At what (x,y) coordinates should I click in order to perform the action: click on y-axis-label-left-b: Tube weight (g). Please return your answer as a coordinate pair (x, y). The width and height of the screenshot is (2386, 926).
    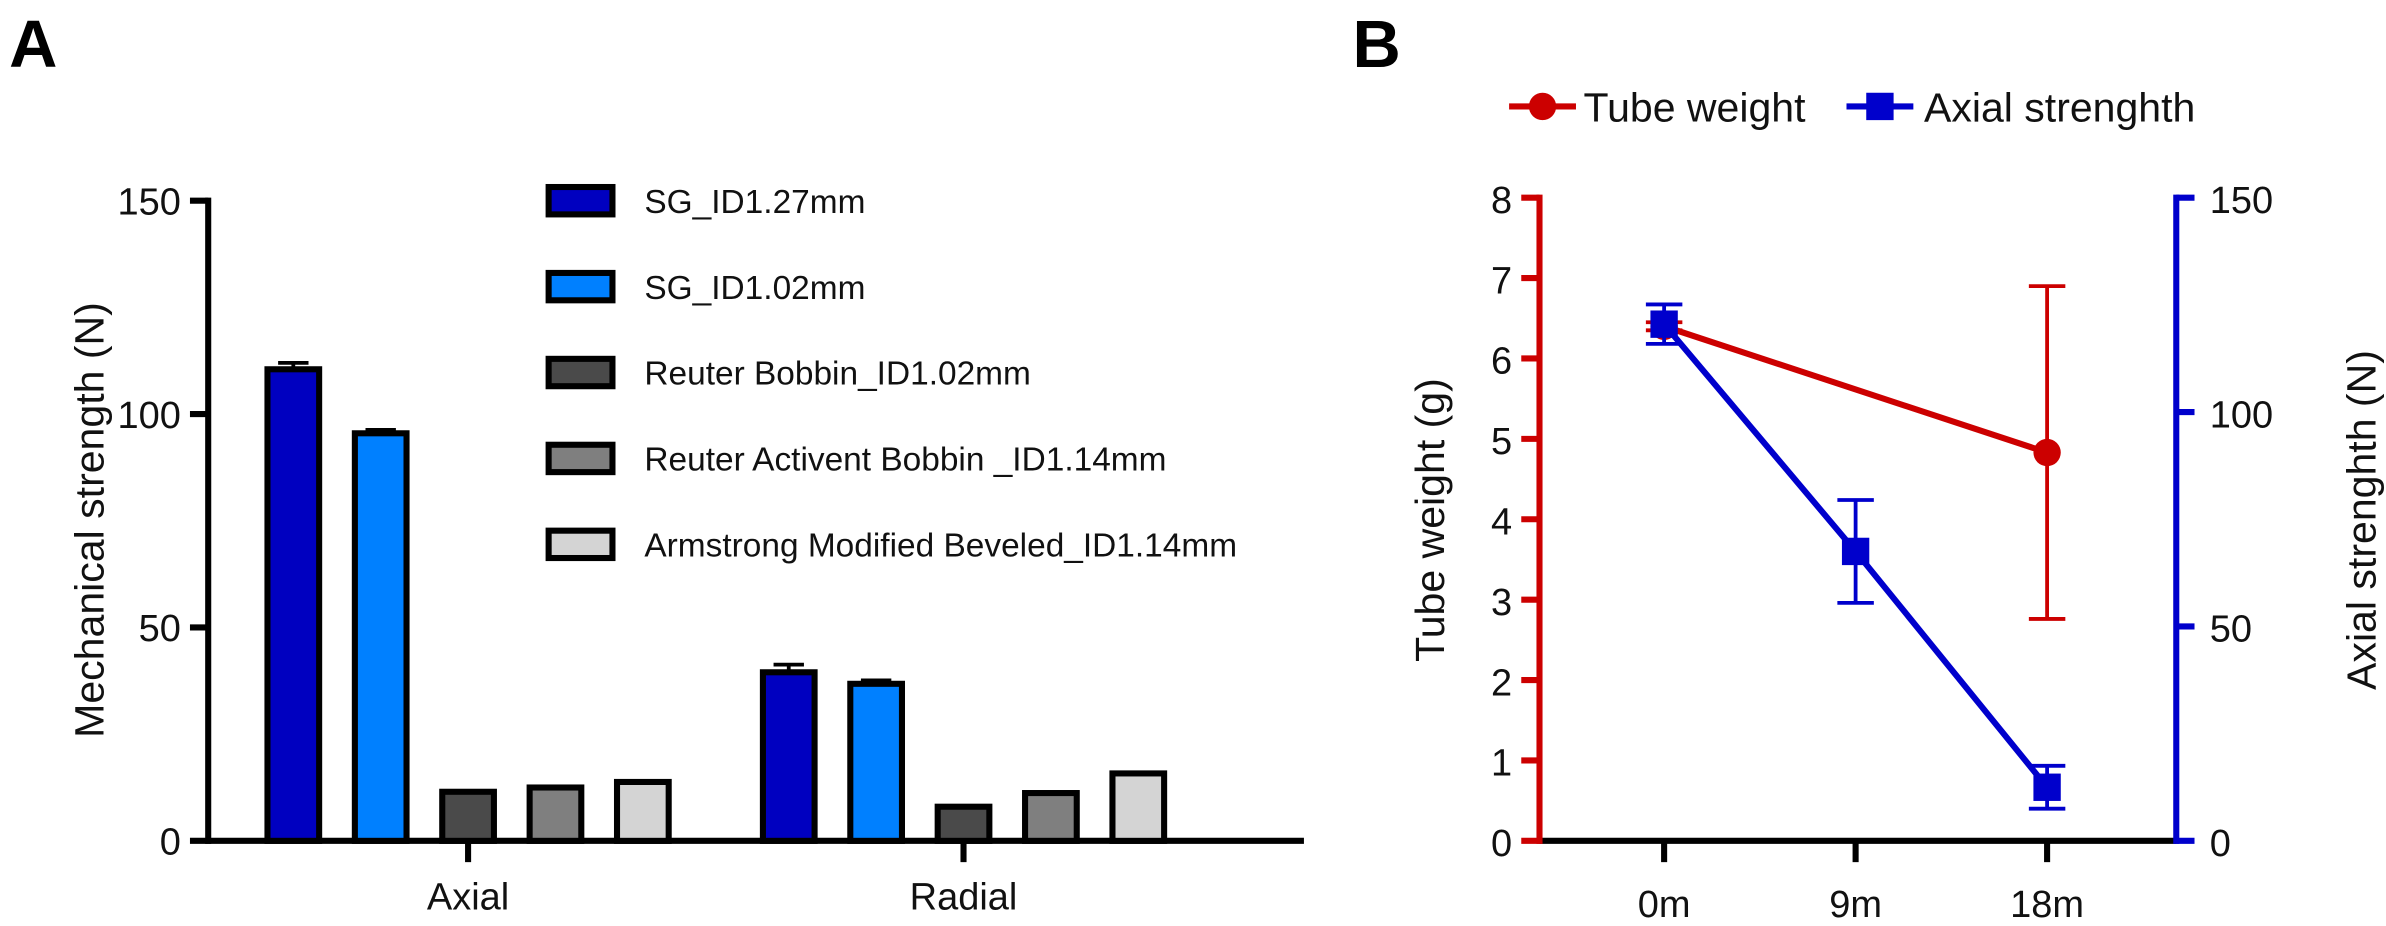
    Looking at the image, I should click on (1430, 520).